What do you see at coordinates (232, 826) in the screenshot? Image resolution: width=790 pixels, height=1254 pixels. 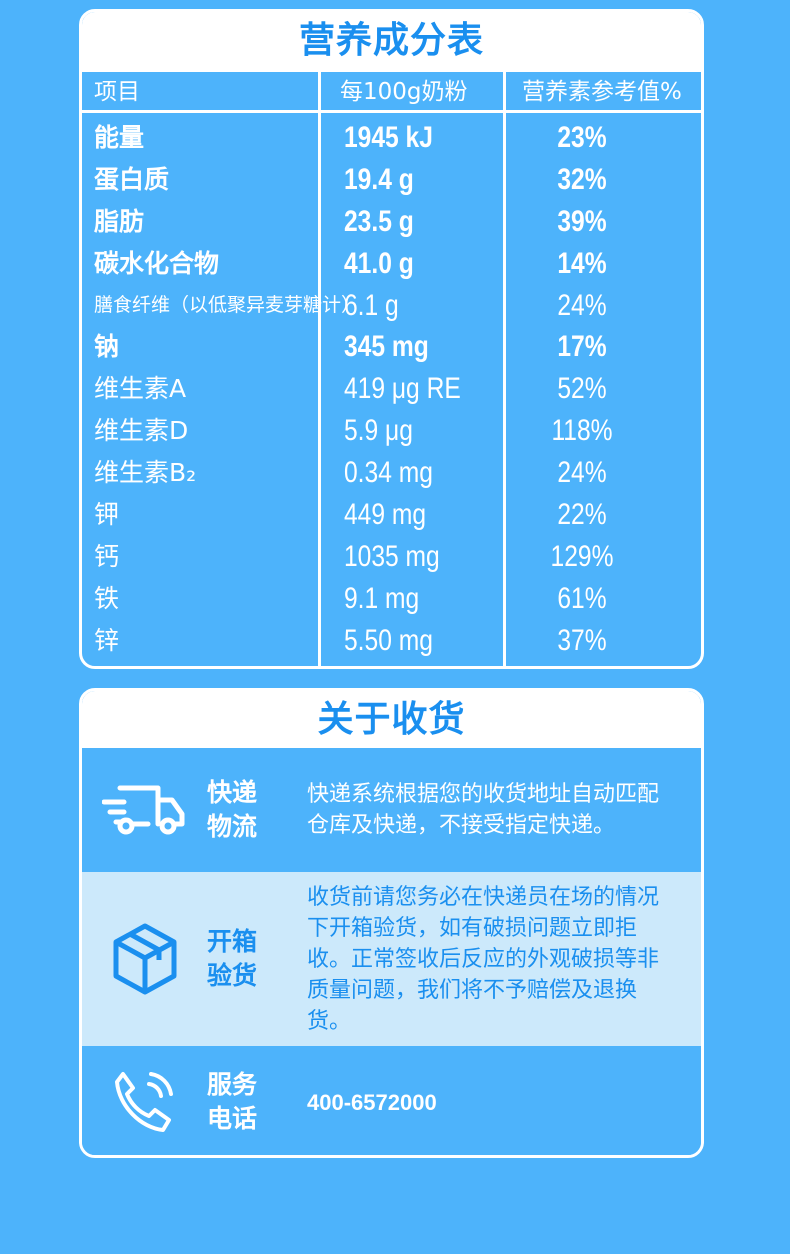 I see `express-label: 物流` at bounding box center [232, 826].